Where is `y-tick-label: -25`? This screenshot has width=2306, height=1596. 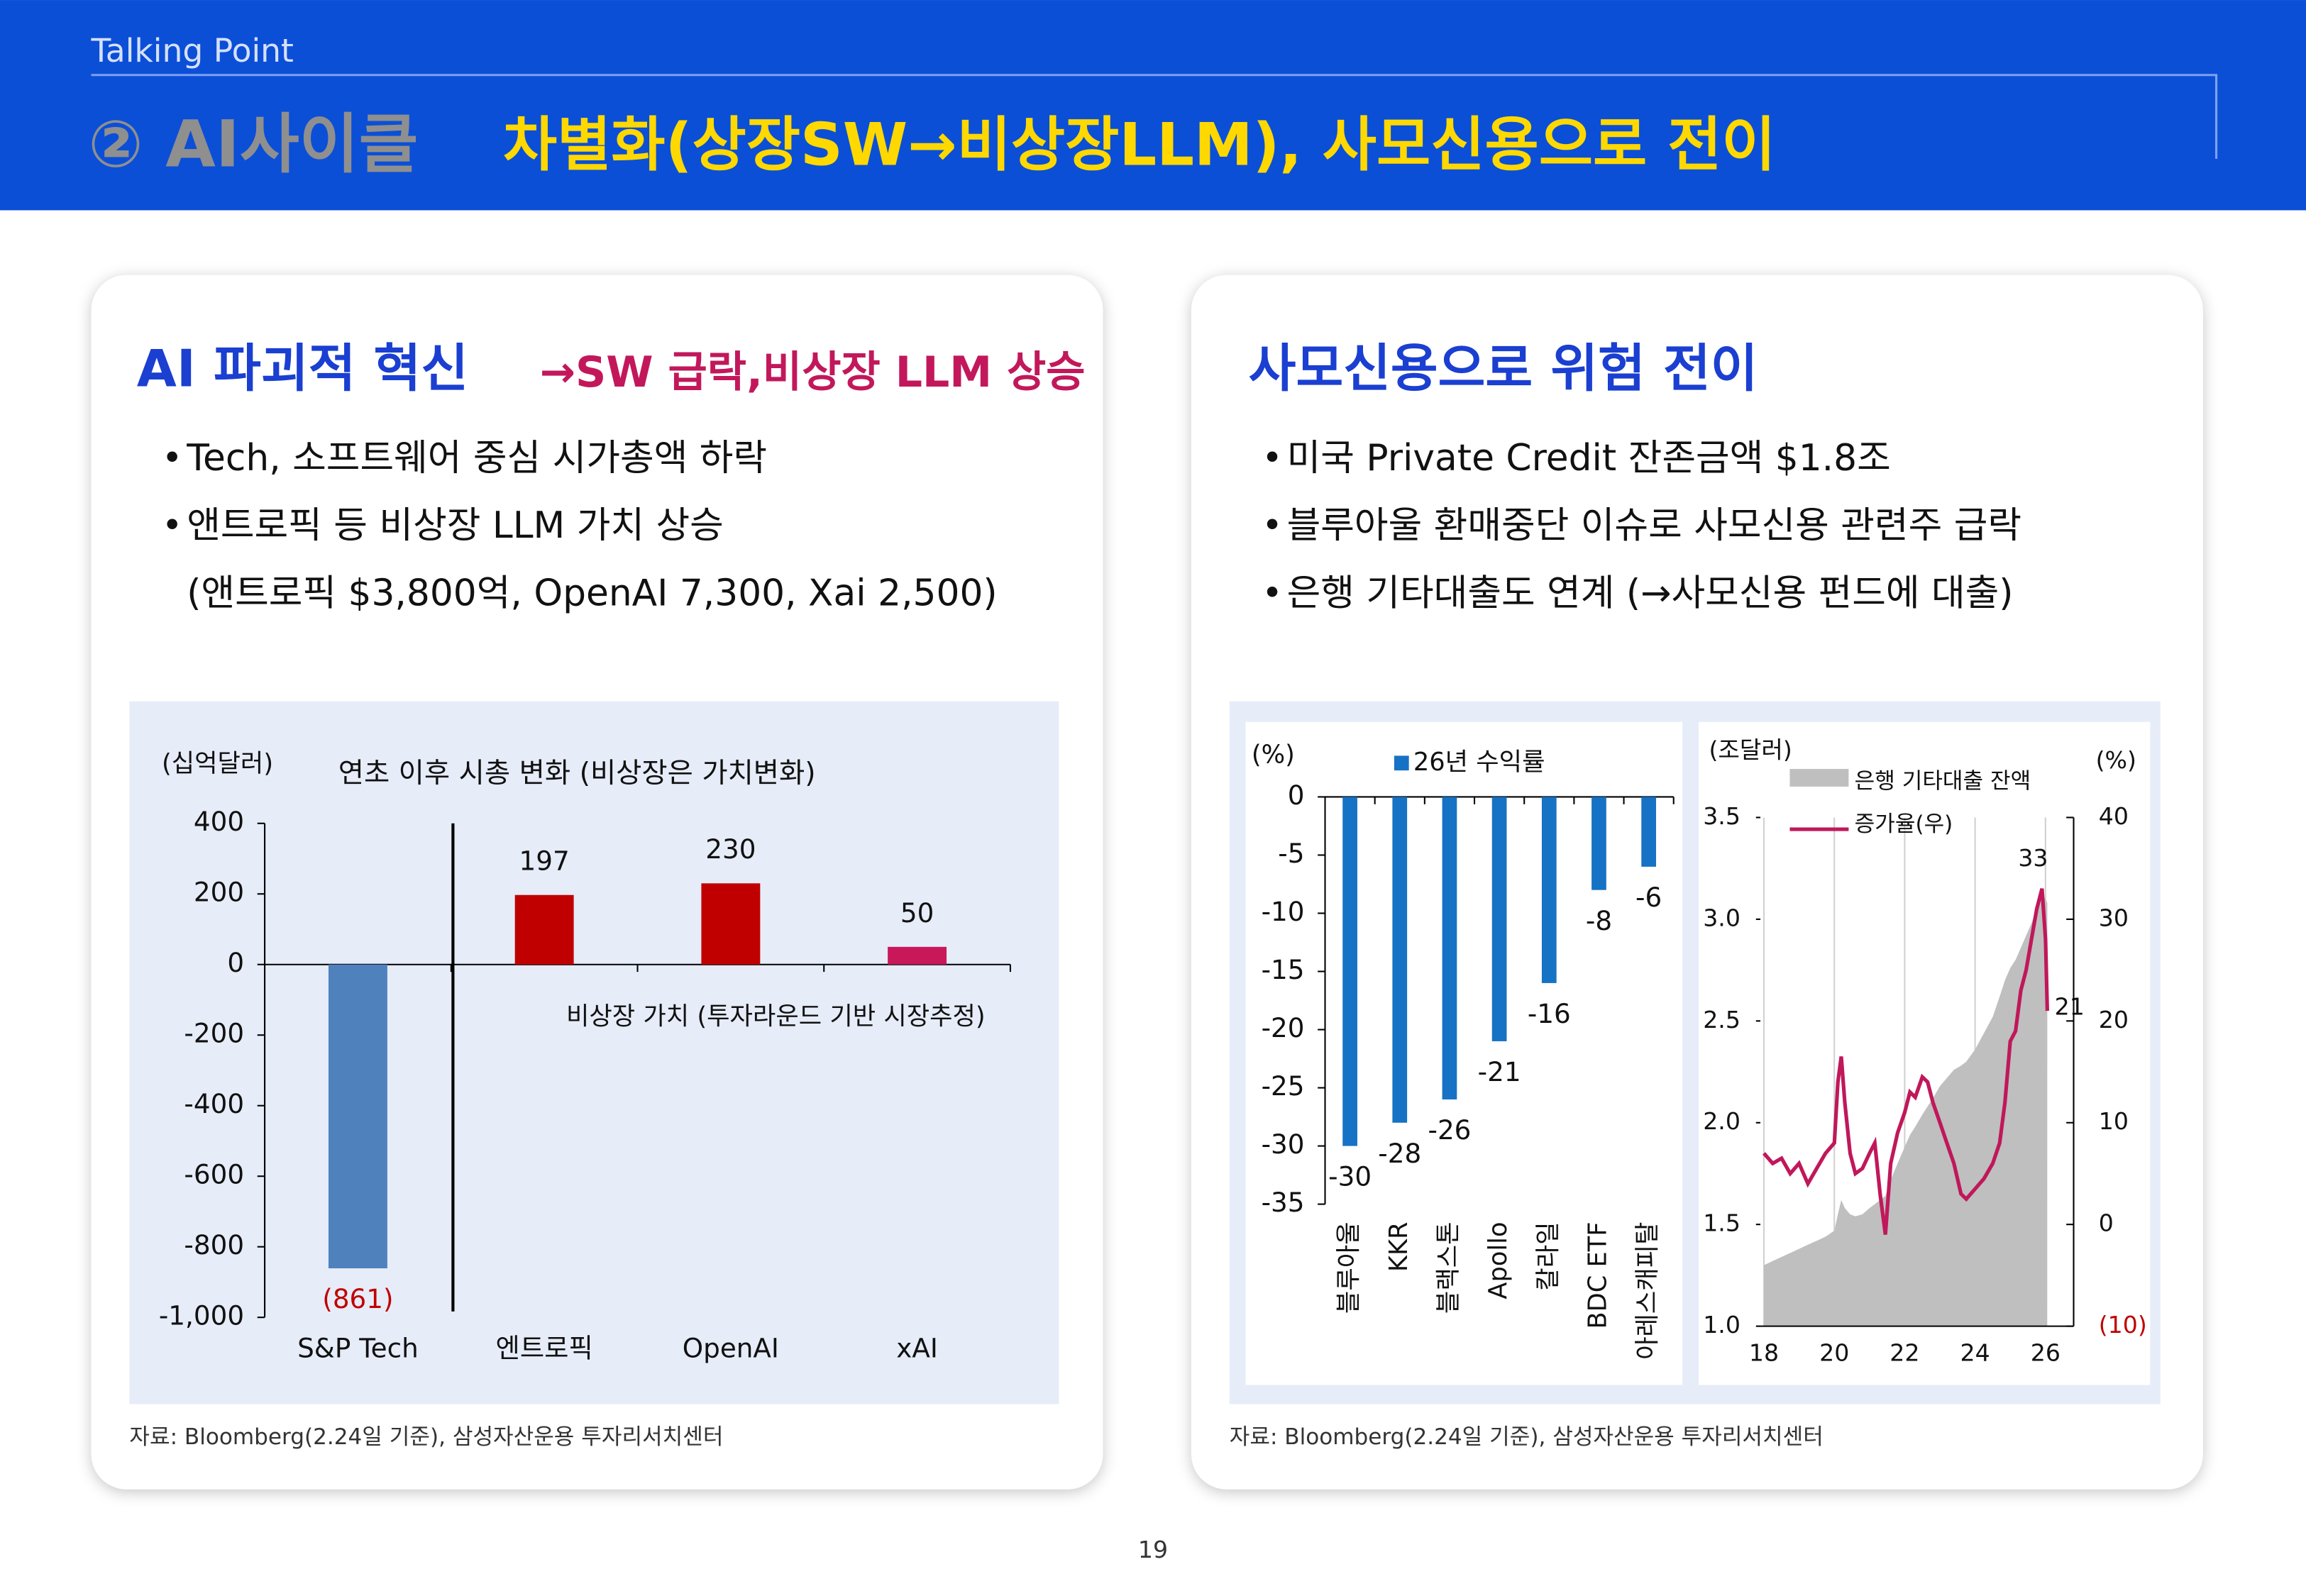 y-tick-label: -25 is located at coordinates (1283, 1086).